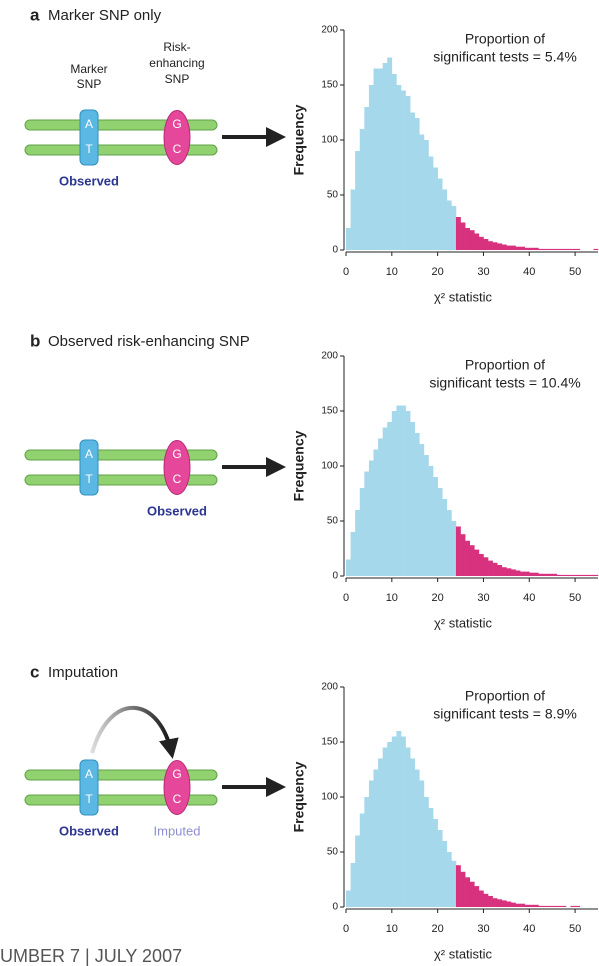  What do you see at coordinates (329, 466) in the screenshot?
I see `y-tick-label: 100` at bounding box center [329, 466].